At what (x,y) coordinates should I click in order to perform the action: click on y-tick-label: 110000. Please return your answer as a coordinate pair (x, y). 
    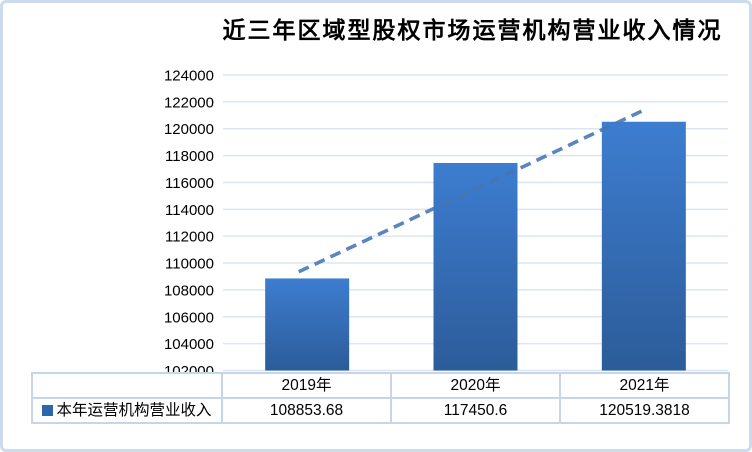
    Looking at the image, I should click on (189, 264).